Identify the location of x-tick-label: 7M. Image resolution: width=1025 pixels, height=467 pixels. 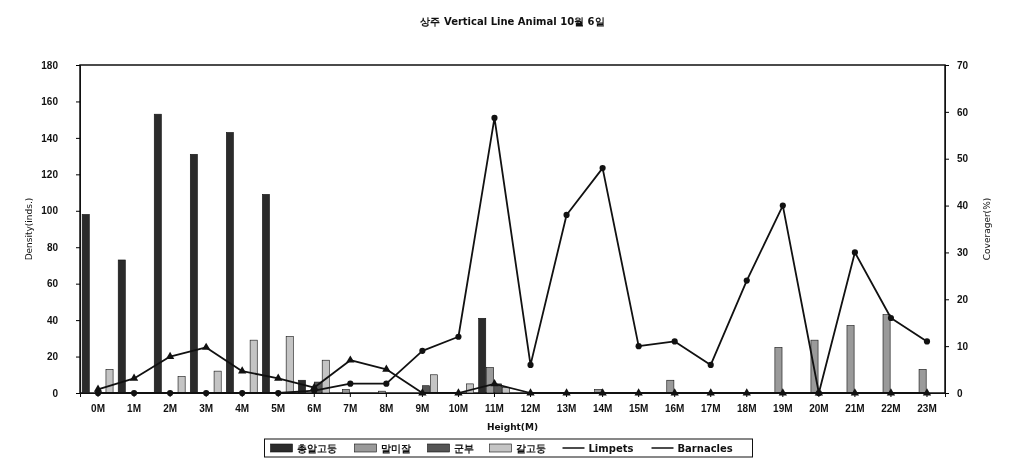
(350, 409).